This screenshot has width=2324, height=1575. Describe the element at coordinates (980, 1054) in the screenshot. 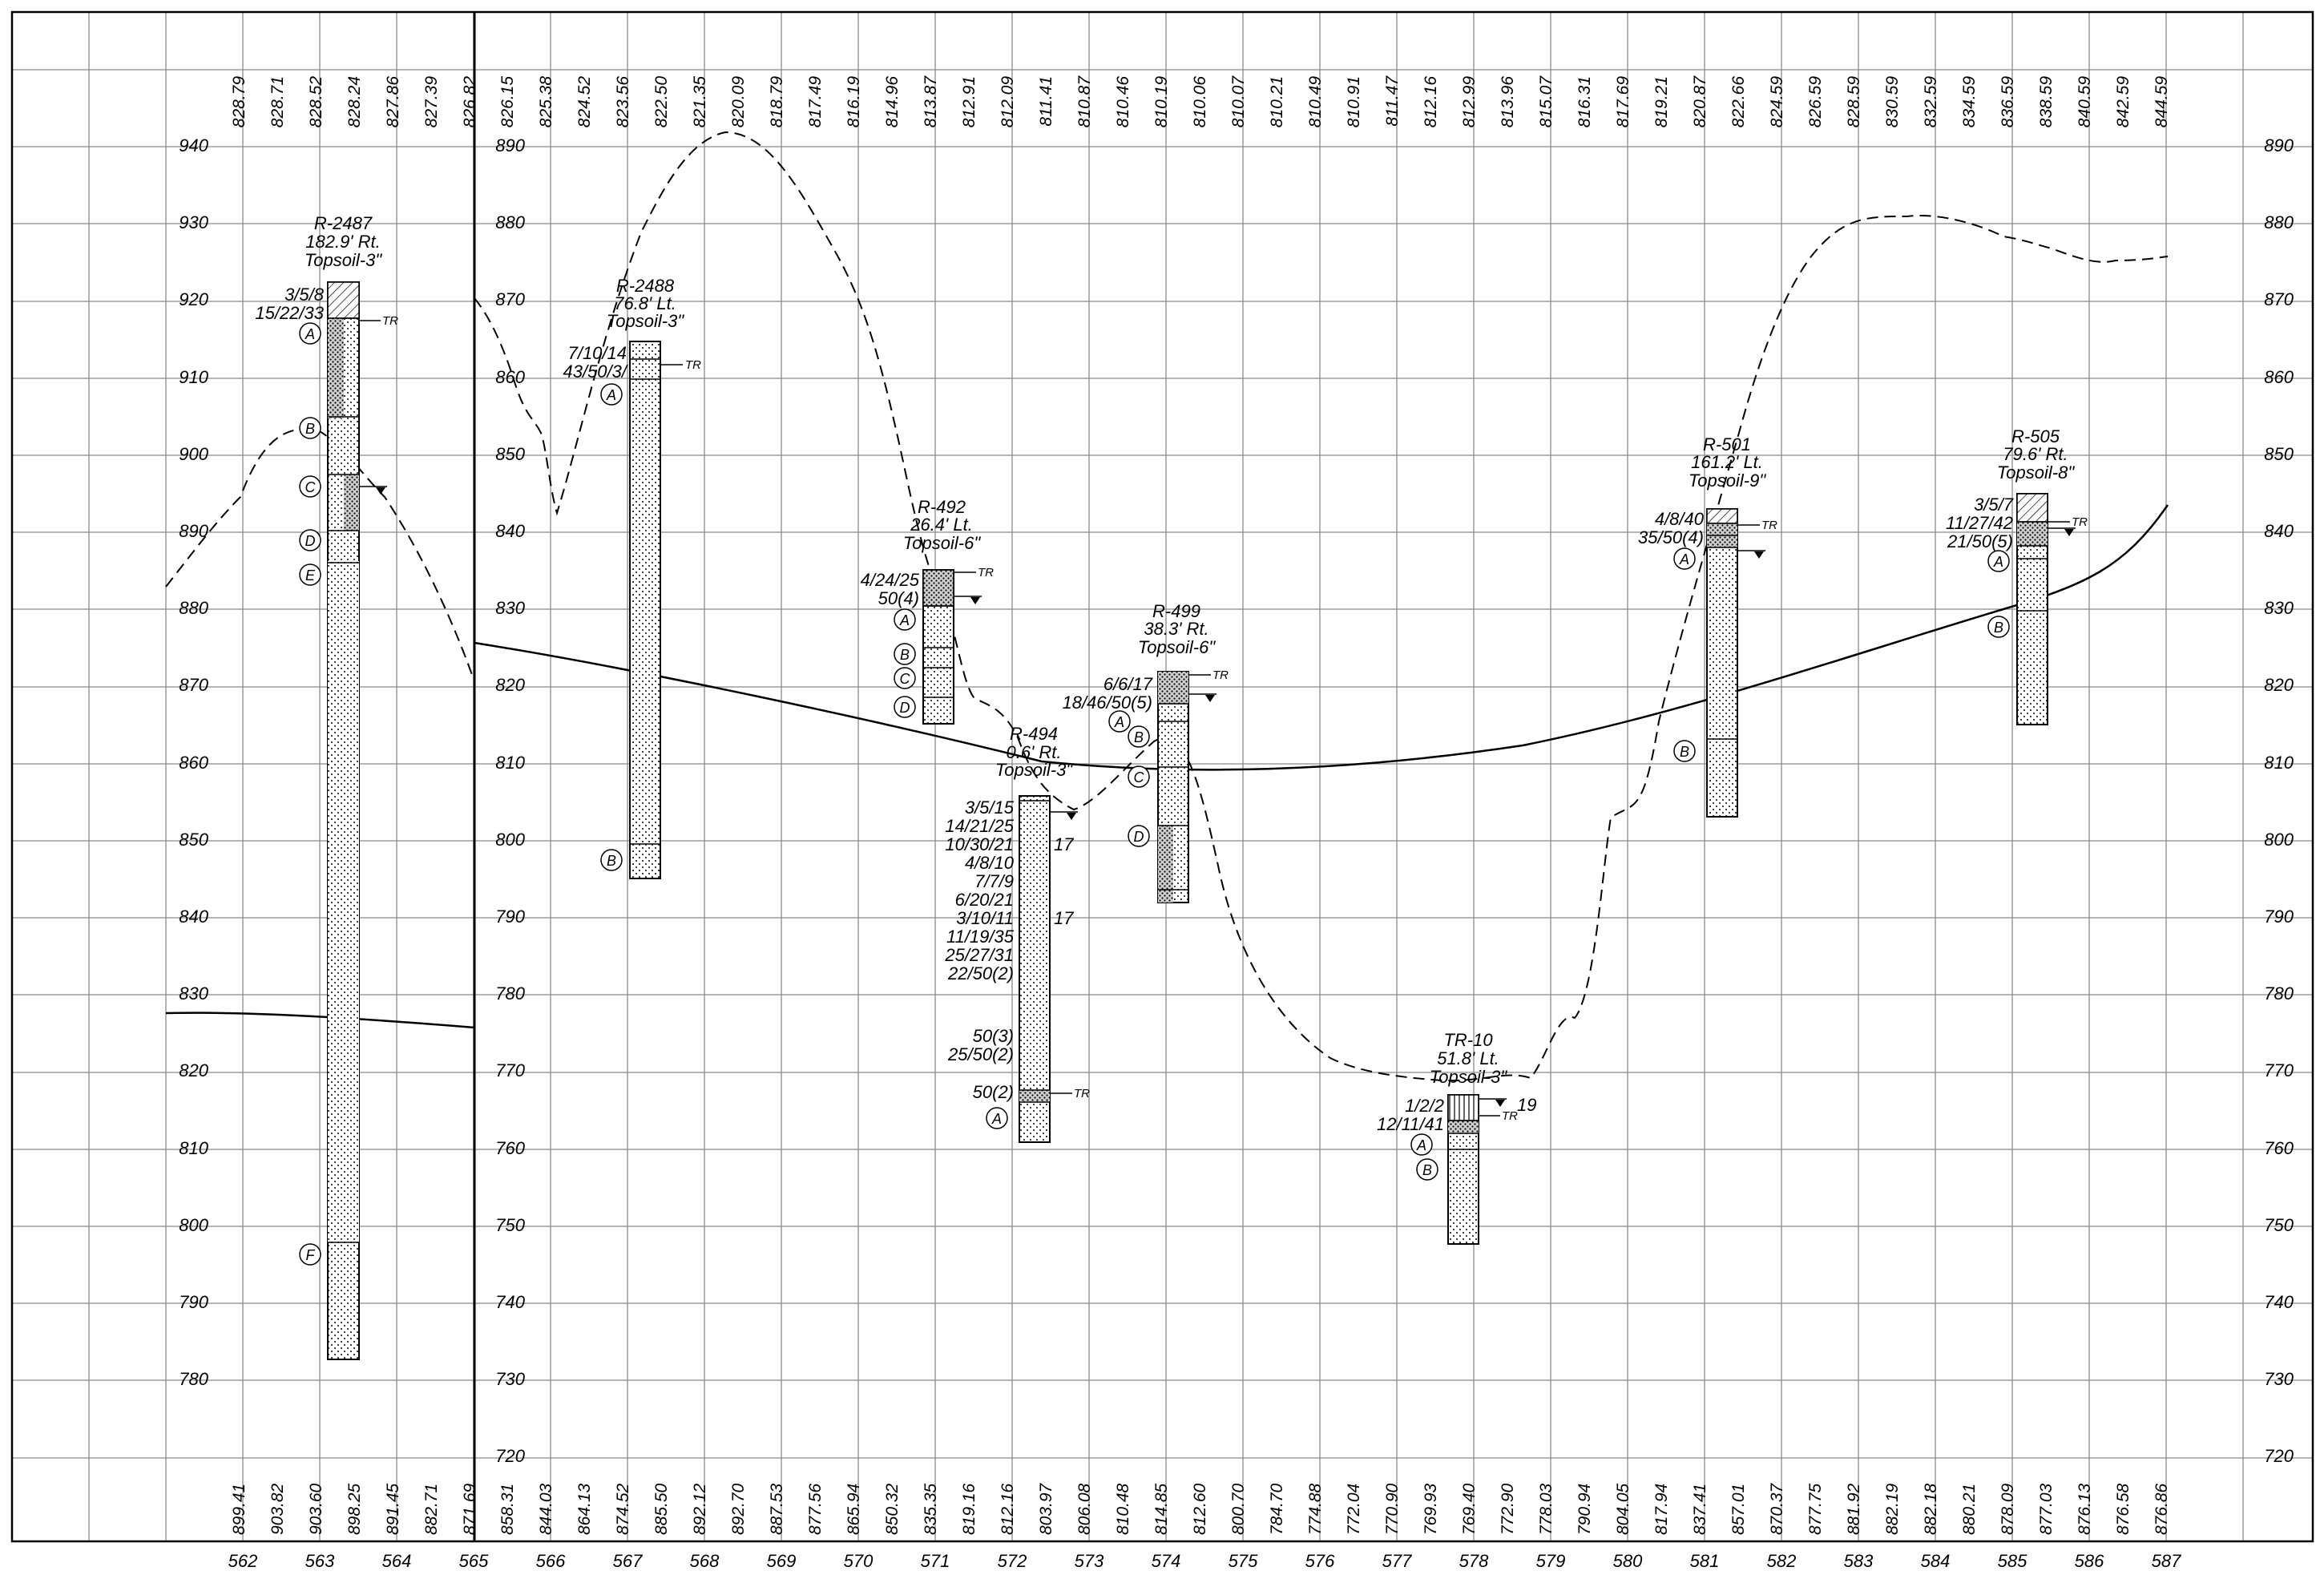

I see `boring-blow-count: 25/50(2)` at that location.